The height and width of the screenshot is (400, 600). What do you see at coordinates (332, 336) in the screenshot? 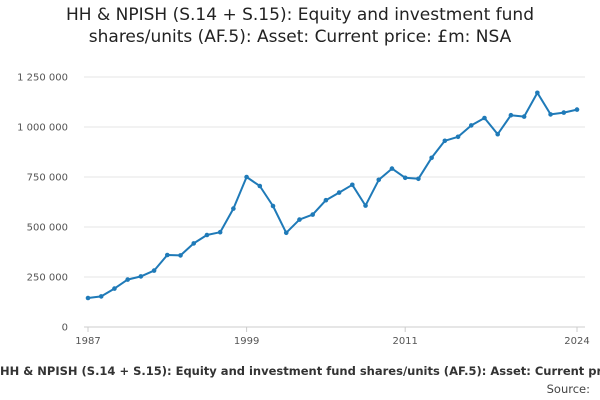
I see `x-axis: 1987 1999 2011 2024` at bounding box center [332, 336].